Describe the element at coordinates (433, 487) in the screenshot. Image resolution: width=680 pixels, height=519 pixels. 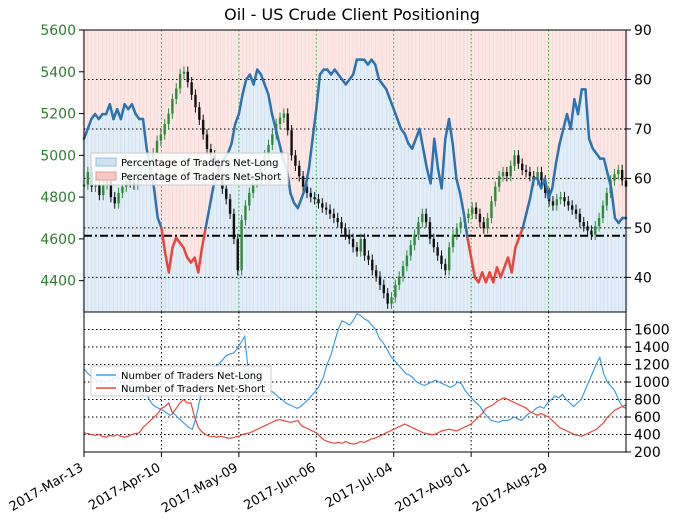
I see `x-axis-tick-label: 2017-Aug-01` at that location.